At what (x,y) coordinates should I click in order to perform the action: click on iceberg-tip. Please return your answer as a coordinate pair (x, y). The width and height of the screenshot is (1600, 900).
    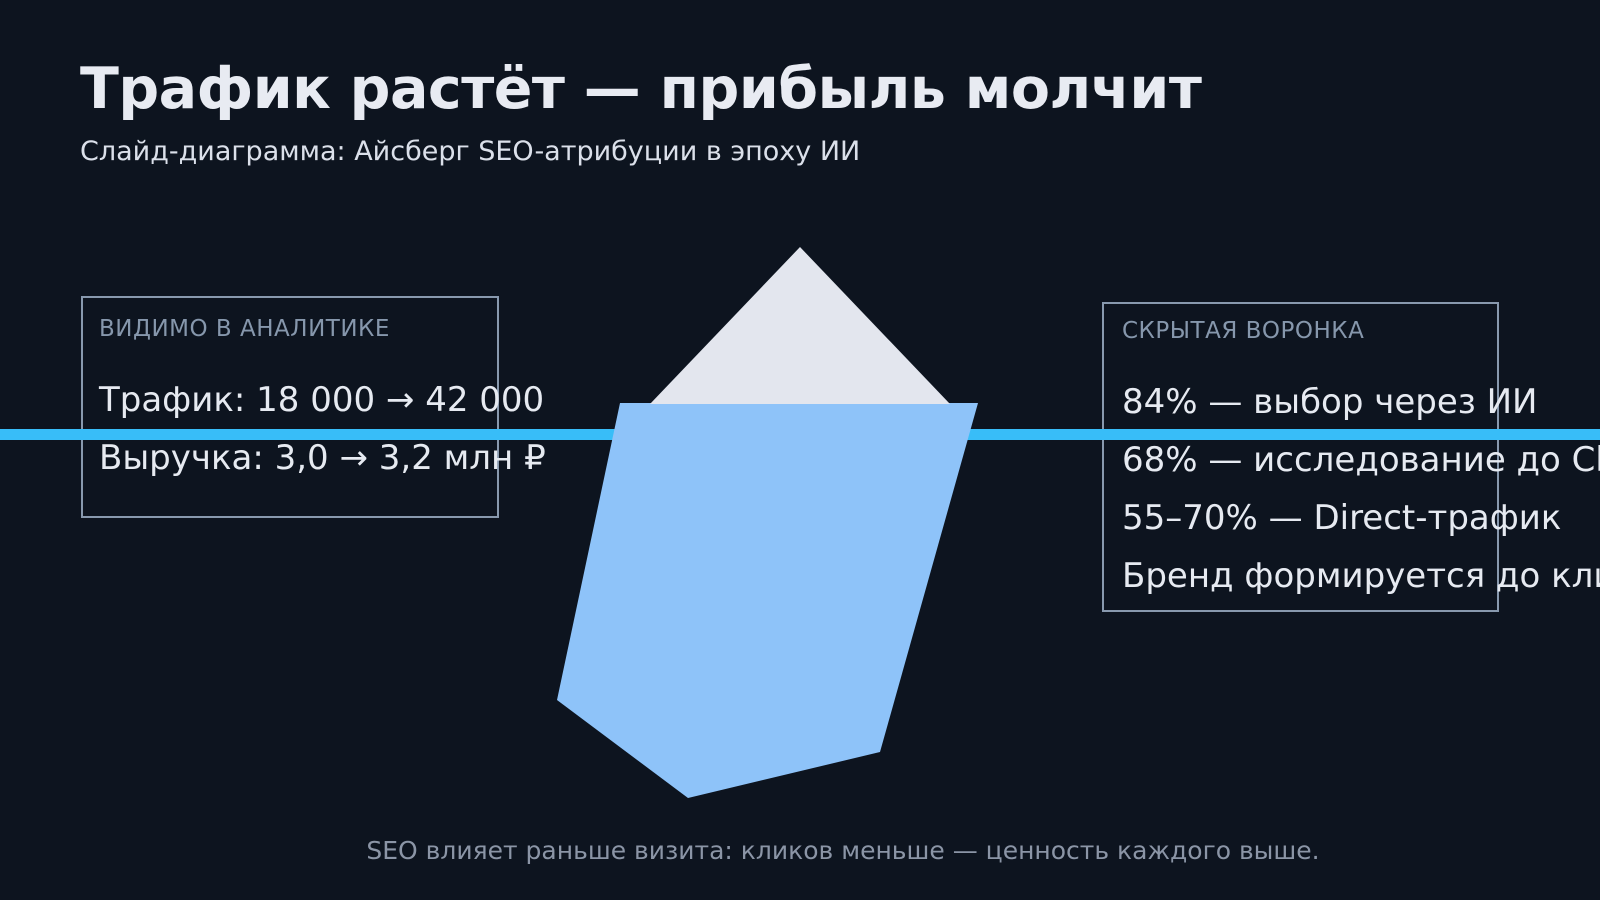
    Looking at the image, I should click on (800, 325).